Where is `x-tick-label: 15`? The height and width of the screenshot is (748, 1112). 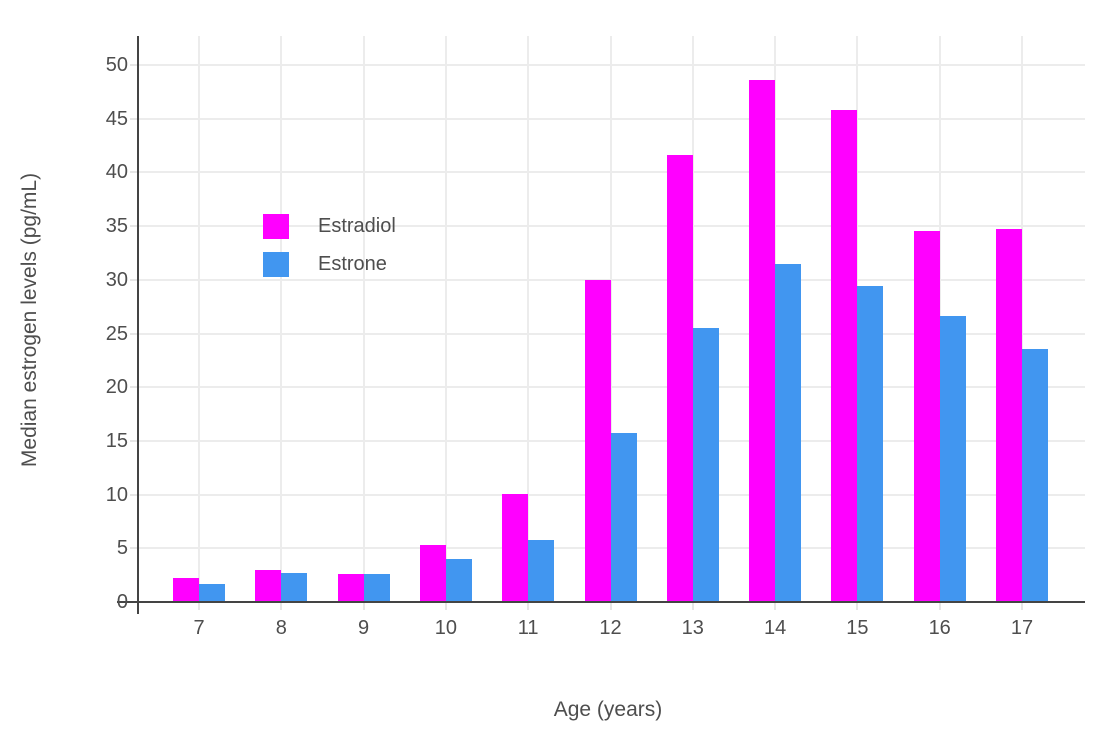
x-tick-label: 15 is located at coordinates (857, 628).